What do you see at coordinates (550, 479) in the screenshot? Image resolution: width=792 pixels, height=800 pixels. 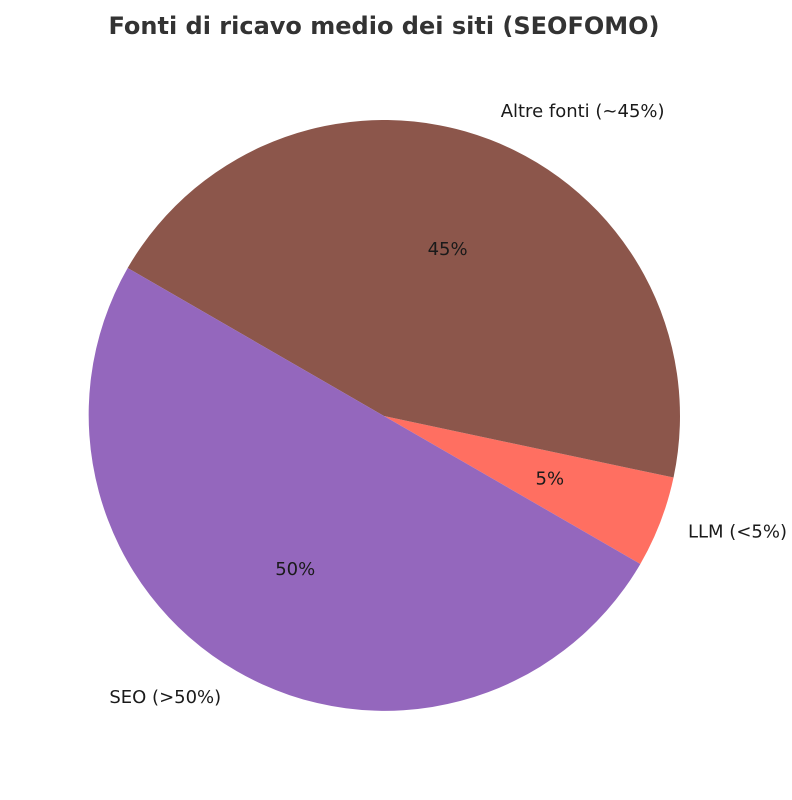 I see `slice-percent-label: 5%` at bounding box center [550, 479].